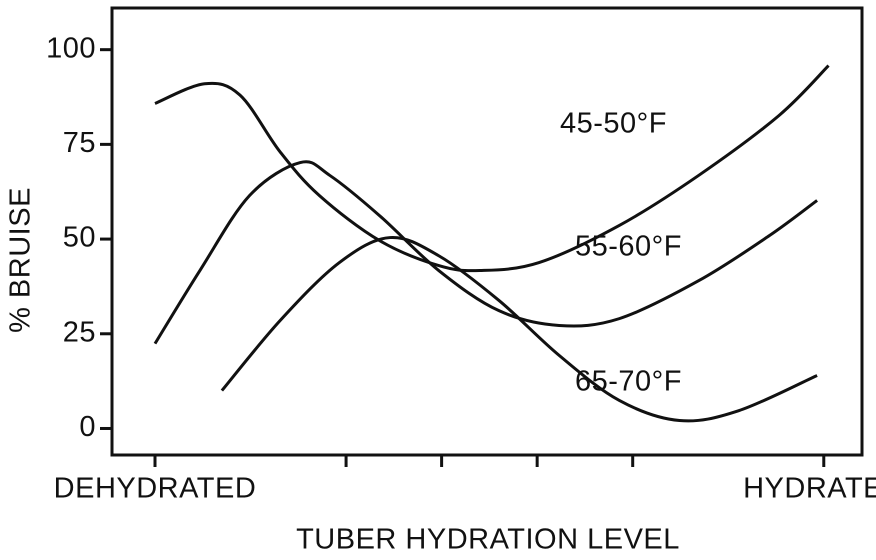 The height and width of the screenshot is (560, 876). What do you see at coordinates (71, 48) in the screenshot?
I see `y-tick-label: 100` at bounding box center [71, 48].